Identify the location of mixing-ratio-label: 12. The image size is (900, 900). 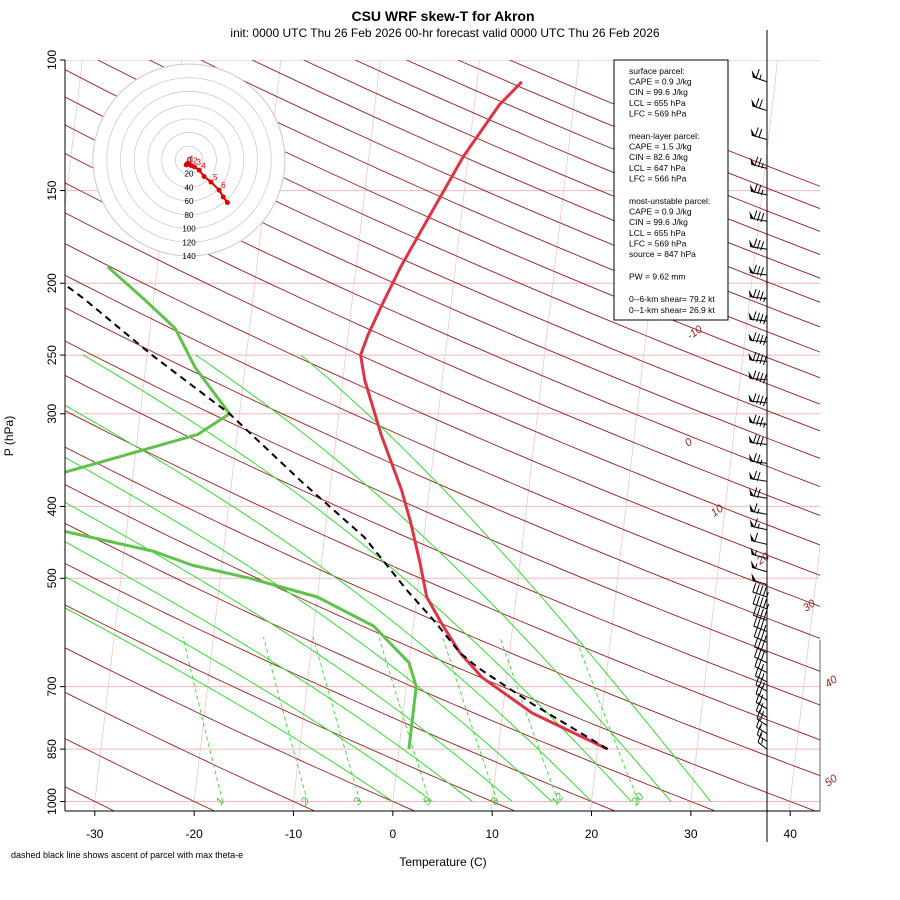
(557, 799).